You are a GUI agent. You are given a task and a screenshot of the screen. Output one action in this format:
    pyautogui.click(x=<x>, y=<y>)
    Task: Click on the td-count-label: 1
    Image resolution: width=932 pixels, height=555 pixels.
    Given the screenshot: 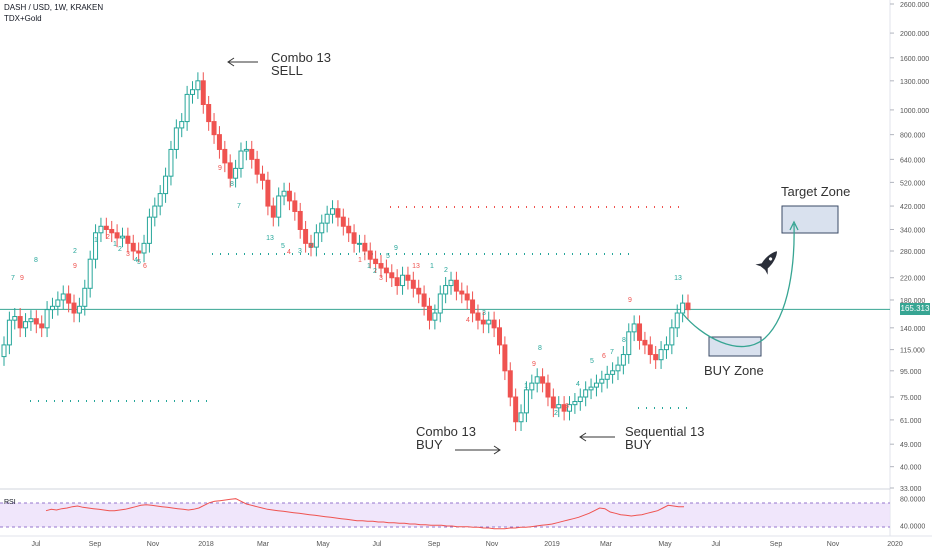 What is the action you would take?
    pyautogui.click(x=369, y=266)
    